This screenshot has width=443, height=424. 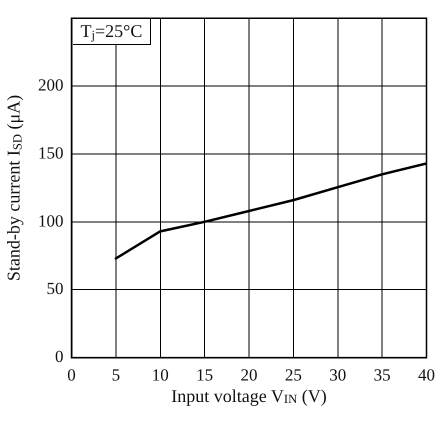 What do you see at coordinates (59, 356) in the screenshot?
I see `y-tick-label: 0` at bounding box center [59, 356].